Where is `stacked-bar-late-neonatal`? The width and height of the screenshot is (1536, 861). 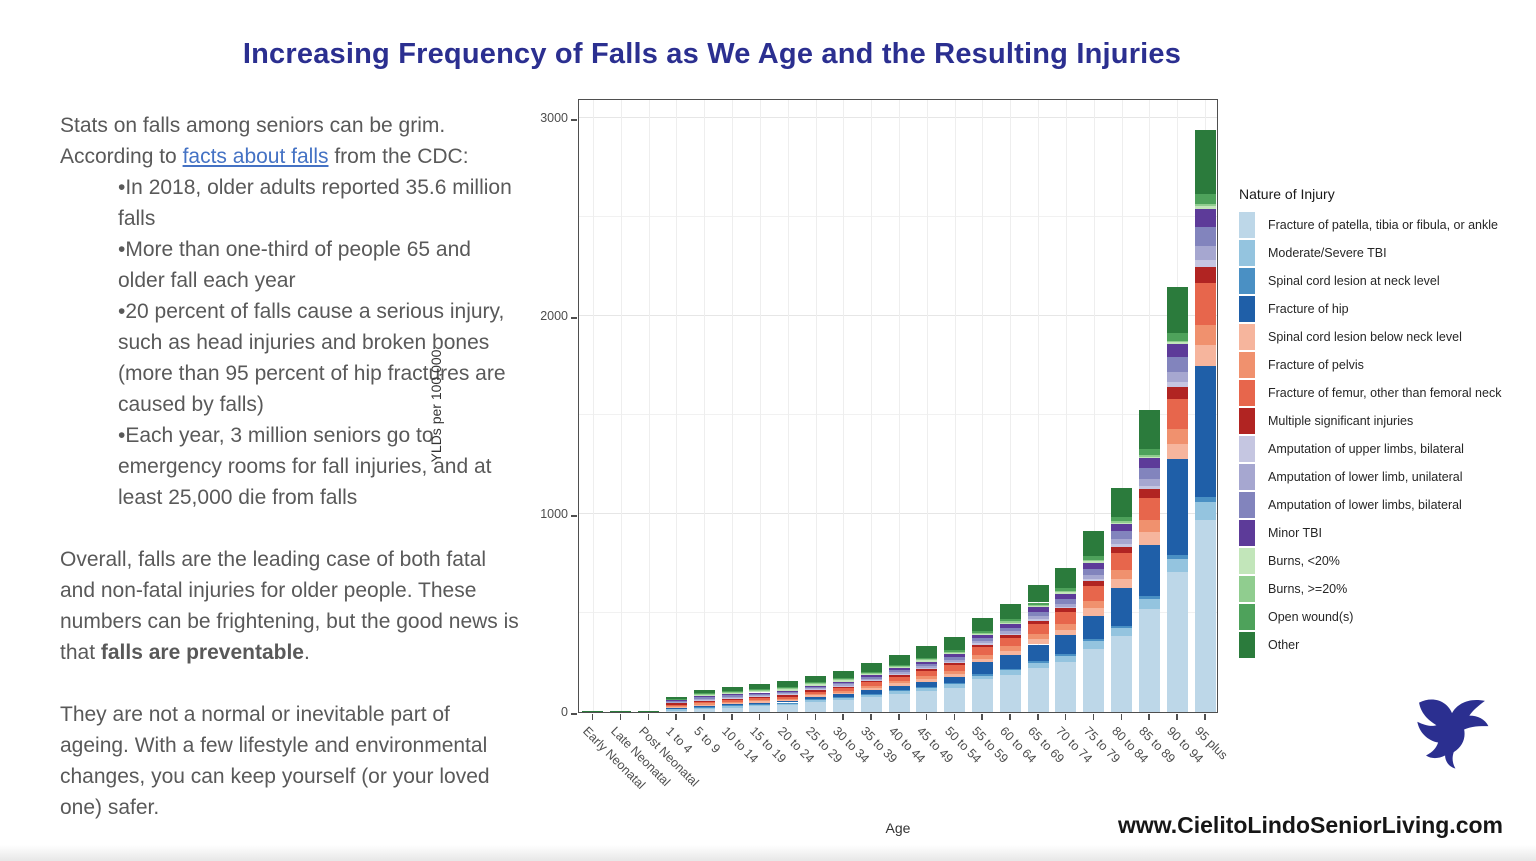 stacked-bar-late-neonatal is located at coordinates (621, 405).